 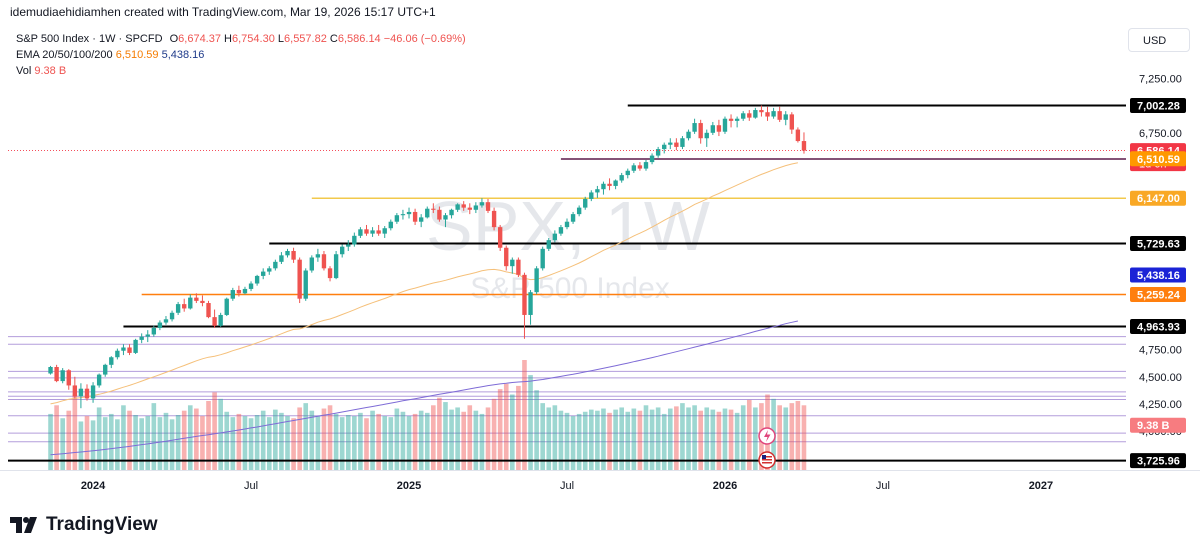 I want to click on price-axis-background, so click(x=1163, y=264).